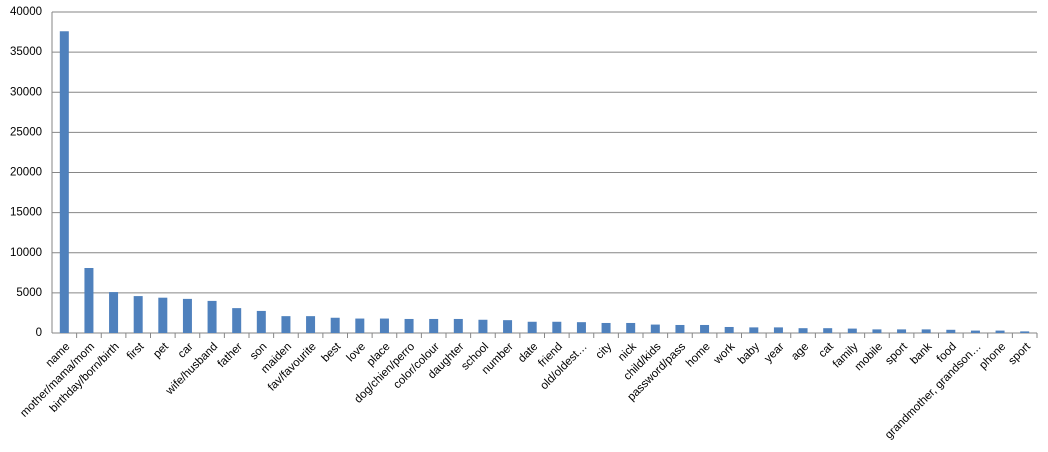 This screenshot has height=452, width=1048. What do you see at coordinates (869, 357) in the screenshot?
I see `x-tick-label: mobile` at bounding box center [869, 357].